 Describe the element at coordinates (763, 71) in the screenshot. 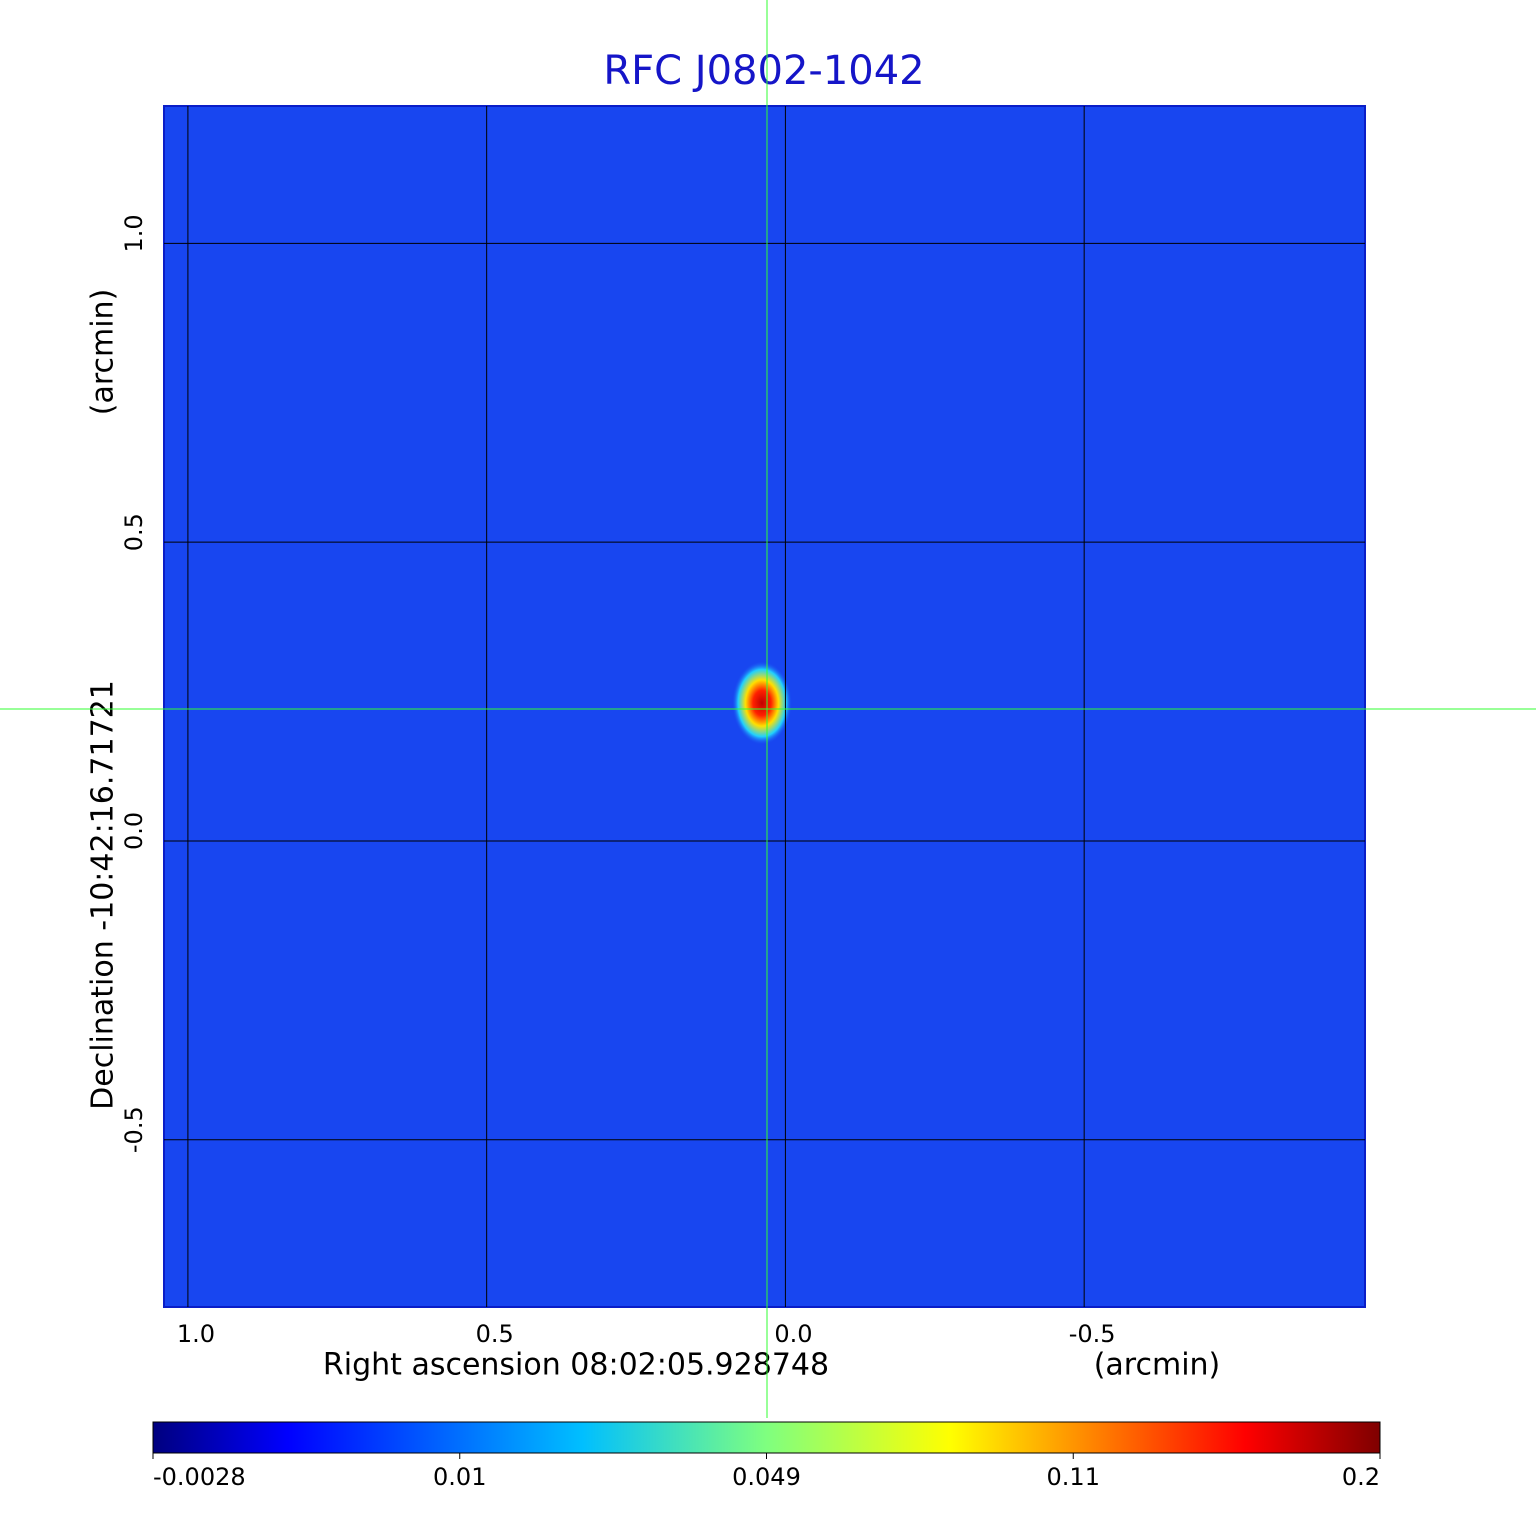

I see `chart-title: RFC J0802-1042` at that location.